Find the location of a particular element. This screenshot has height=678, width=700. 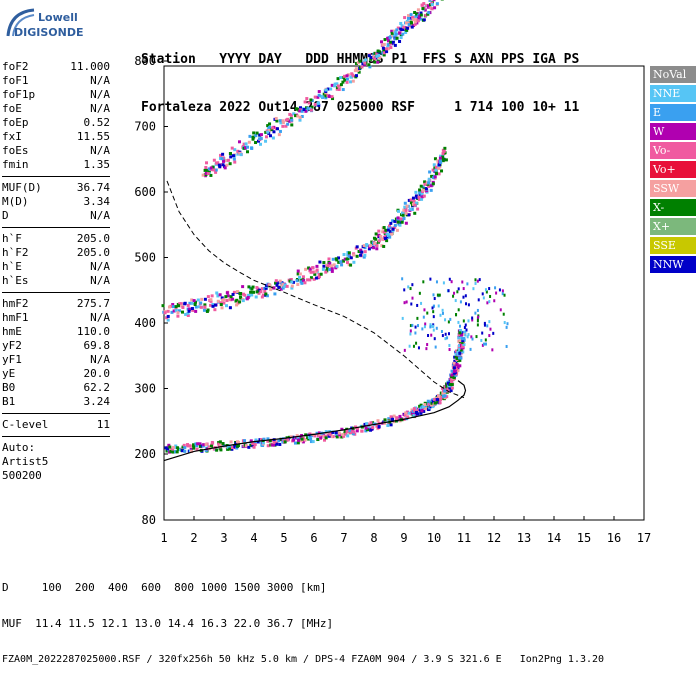

x-tick-label: 10 is located at coordinates (434, 538).